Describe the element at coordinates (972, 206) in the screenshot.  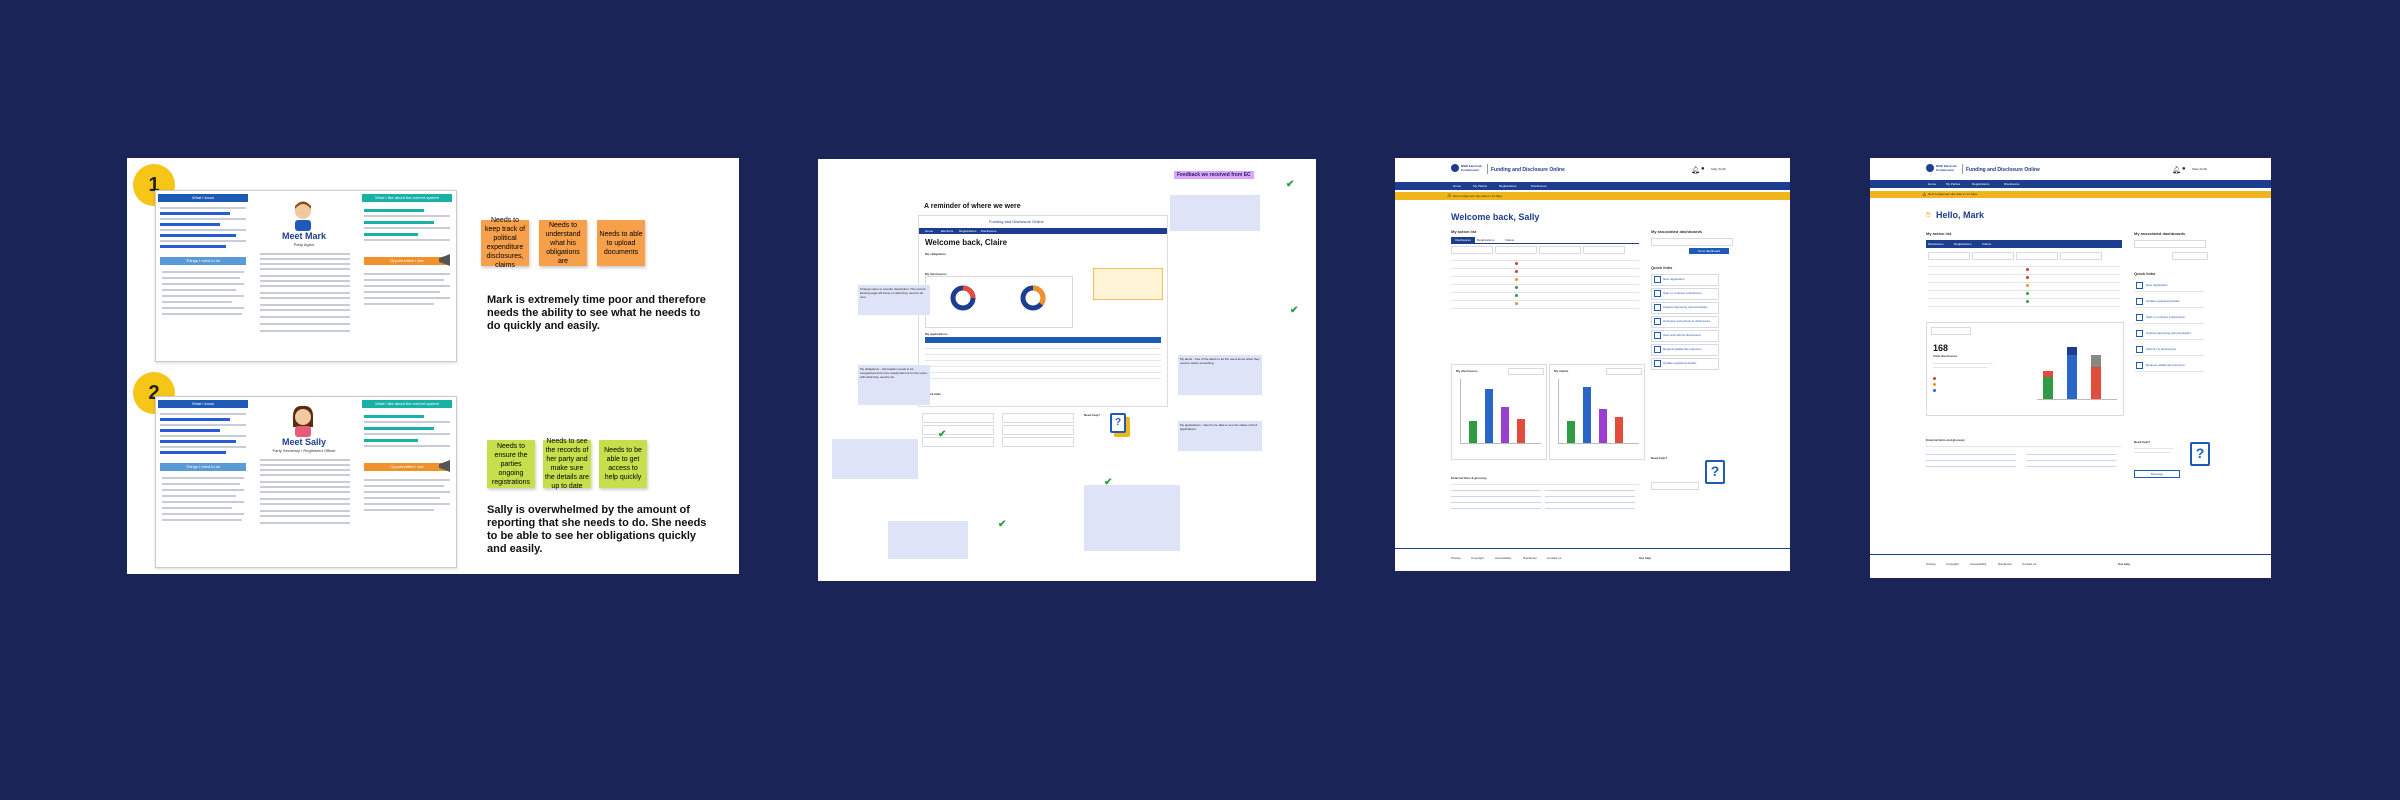
I see `section-heading: A reminder of where we were` at that location.